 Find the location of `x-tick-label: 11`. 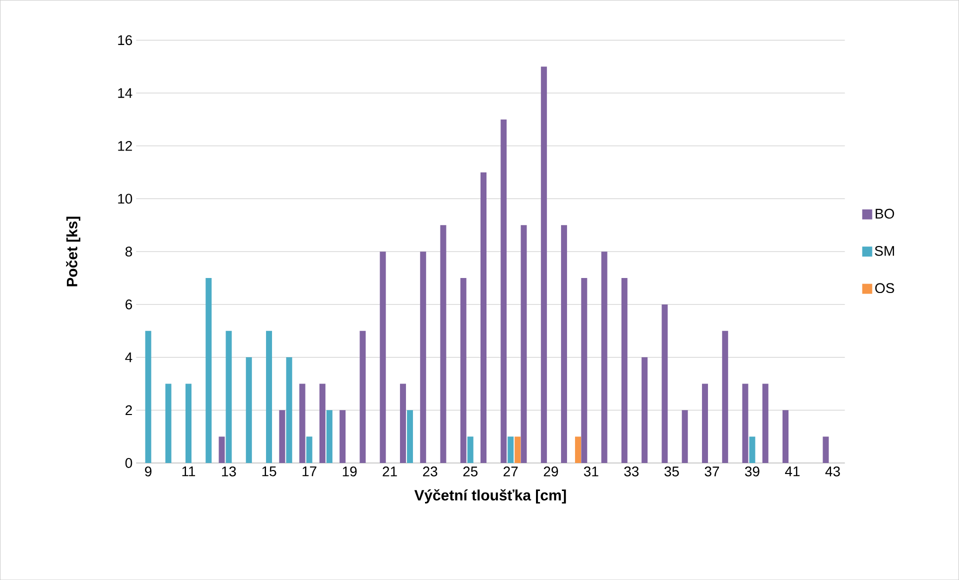

x-tick-label: 11 is located at coordinates (189, 471).